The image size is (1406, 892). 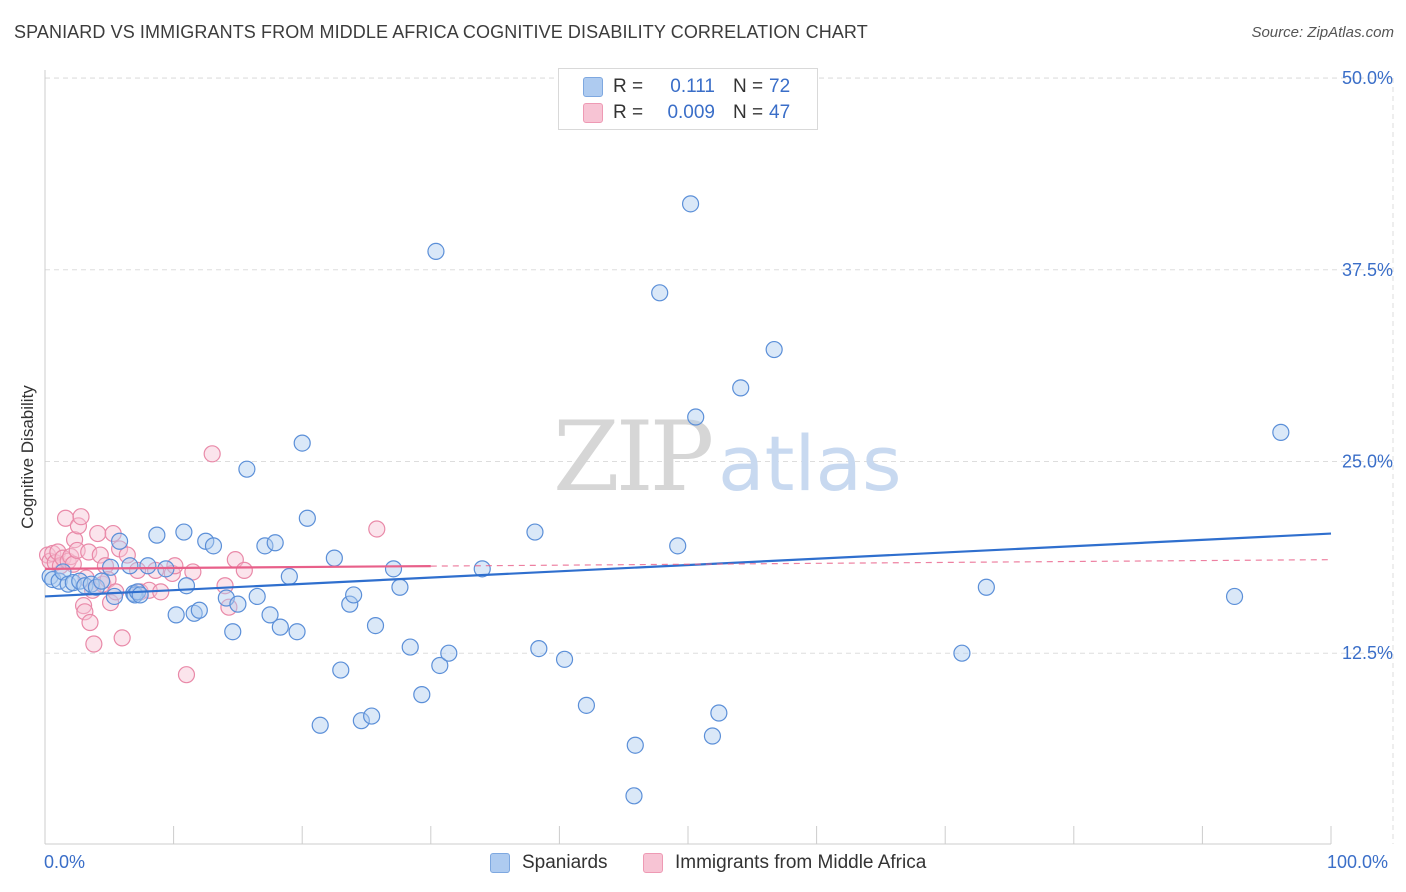 I want to click on trend-line-spaniards, so click(x=688, y=565).